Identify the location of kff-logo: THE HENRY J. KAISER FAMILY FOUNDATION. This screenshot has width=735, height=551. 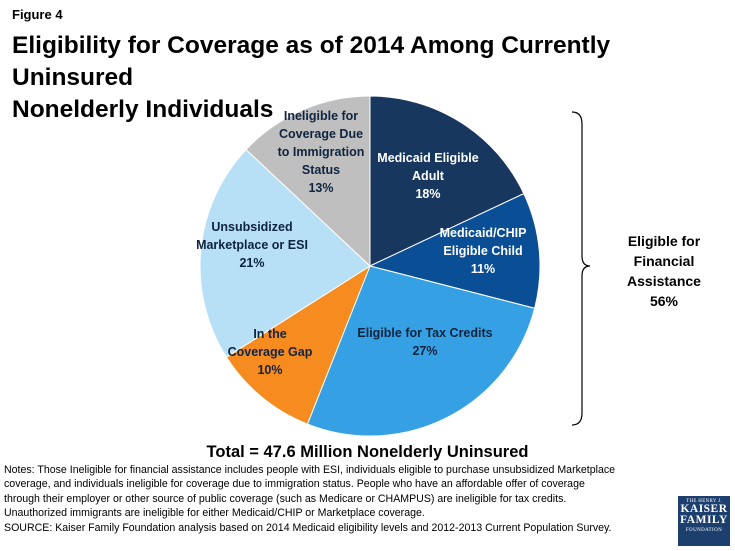
(704, 521).